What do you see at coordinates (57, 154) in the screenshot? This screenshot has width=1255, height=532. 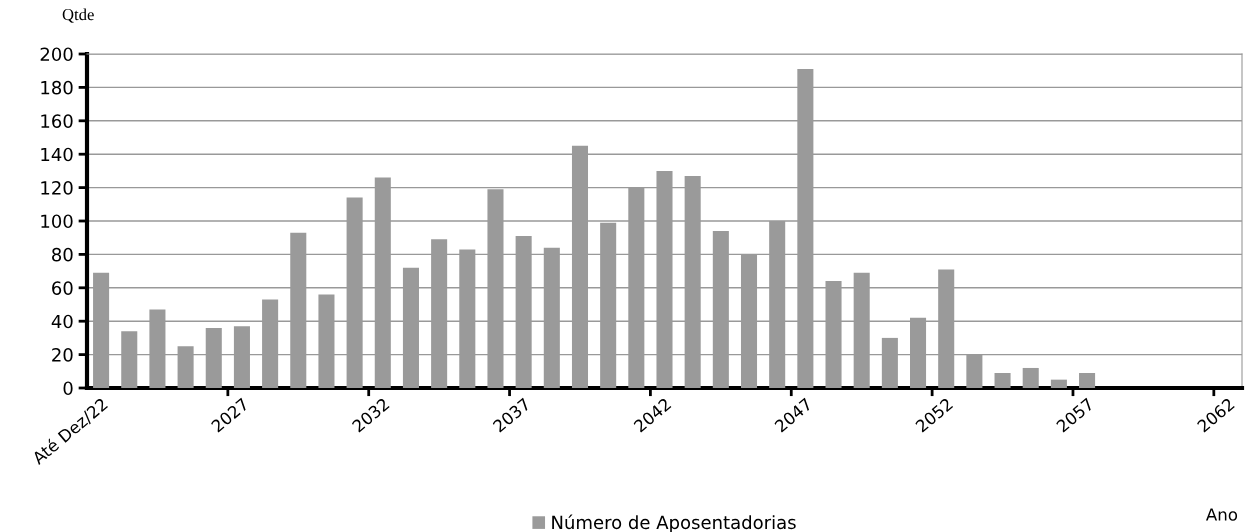 I see `y-tick-label: 140` at bounding box center [57, 154].